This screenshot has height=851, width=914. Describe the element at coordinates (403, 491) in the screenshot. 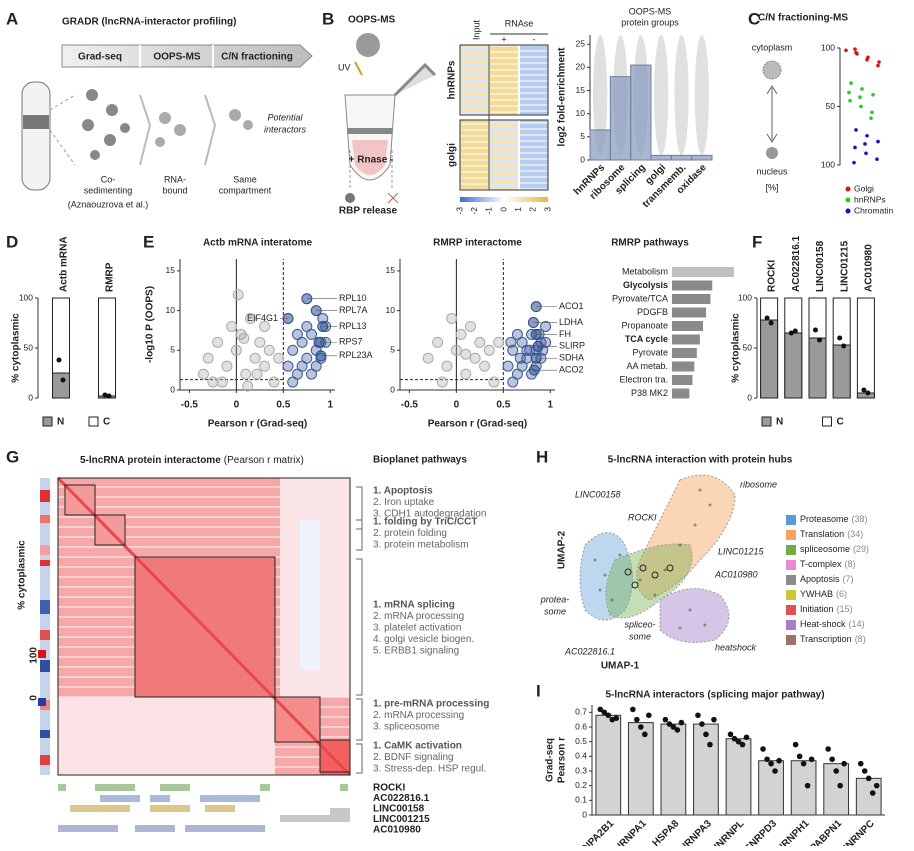

I see `pathway-label: 1. Apoptosis` at that location.